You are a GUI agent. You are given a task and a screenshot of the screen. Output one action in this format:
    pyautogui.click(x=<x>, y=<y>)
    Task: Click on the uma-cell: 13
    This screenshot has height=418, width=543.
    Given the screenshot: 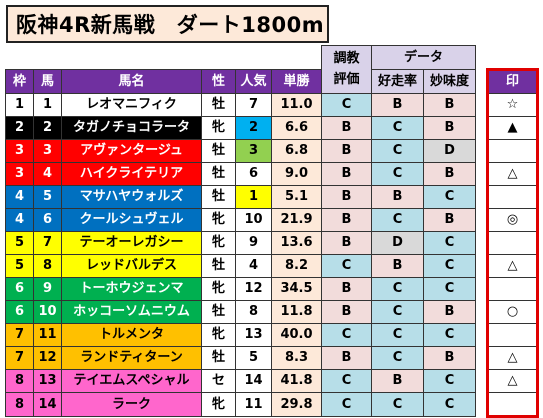 What is the action you would take?
    pyautogui.click(x=47, y=380)
    